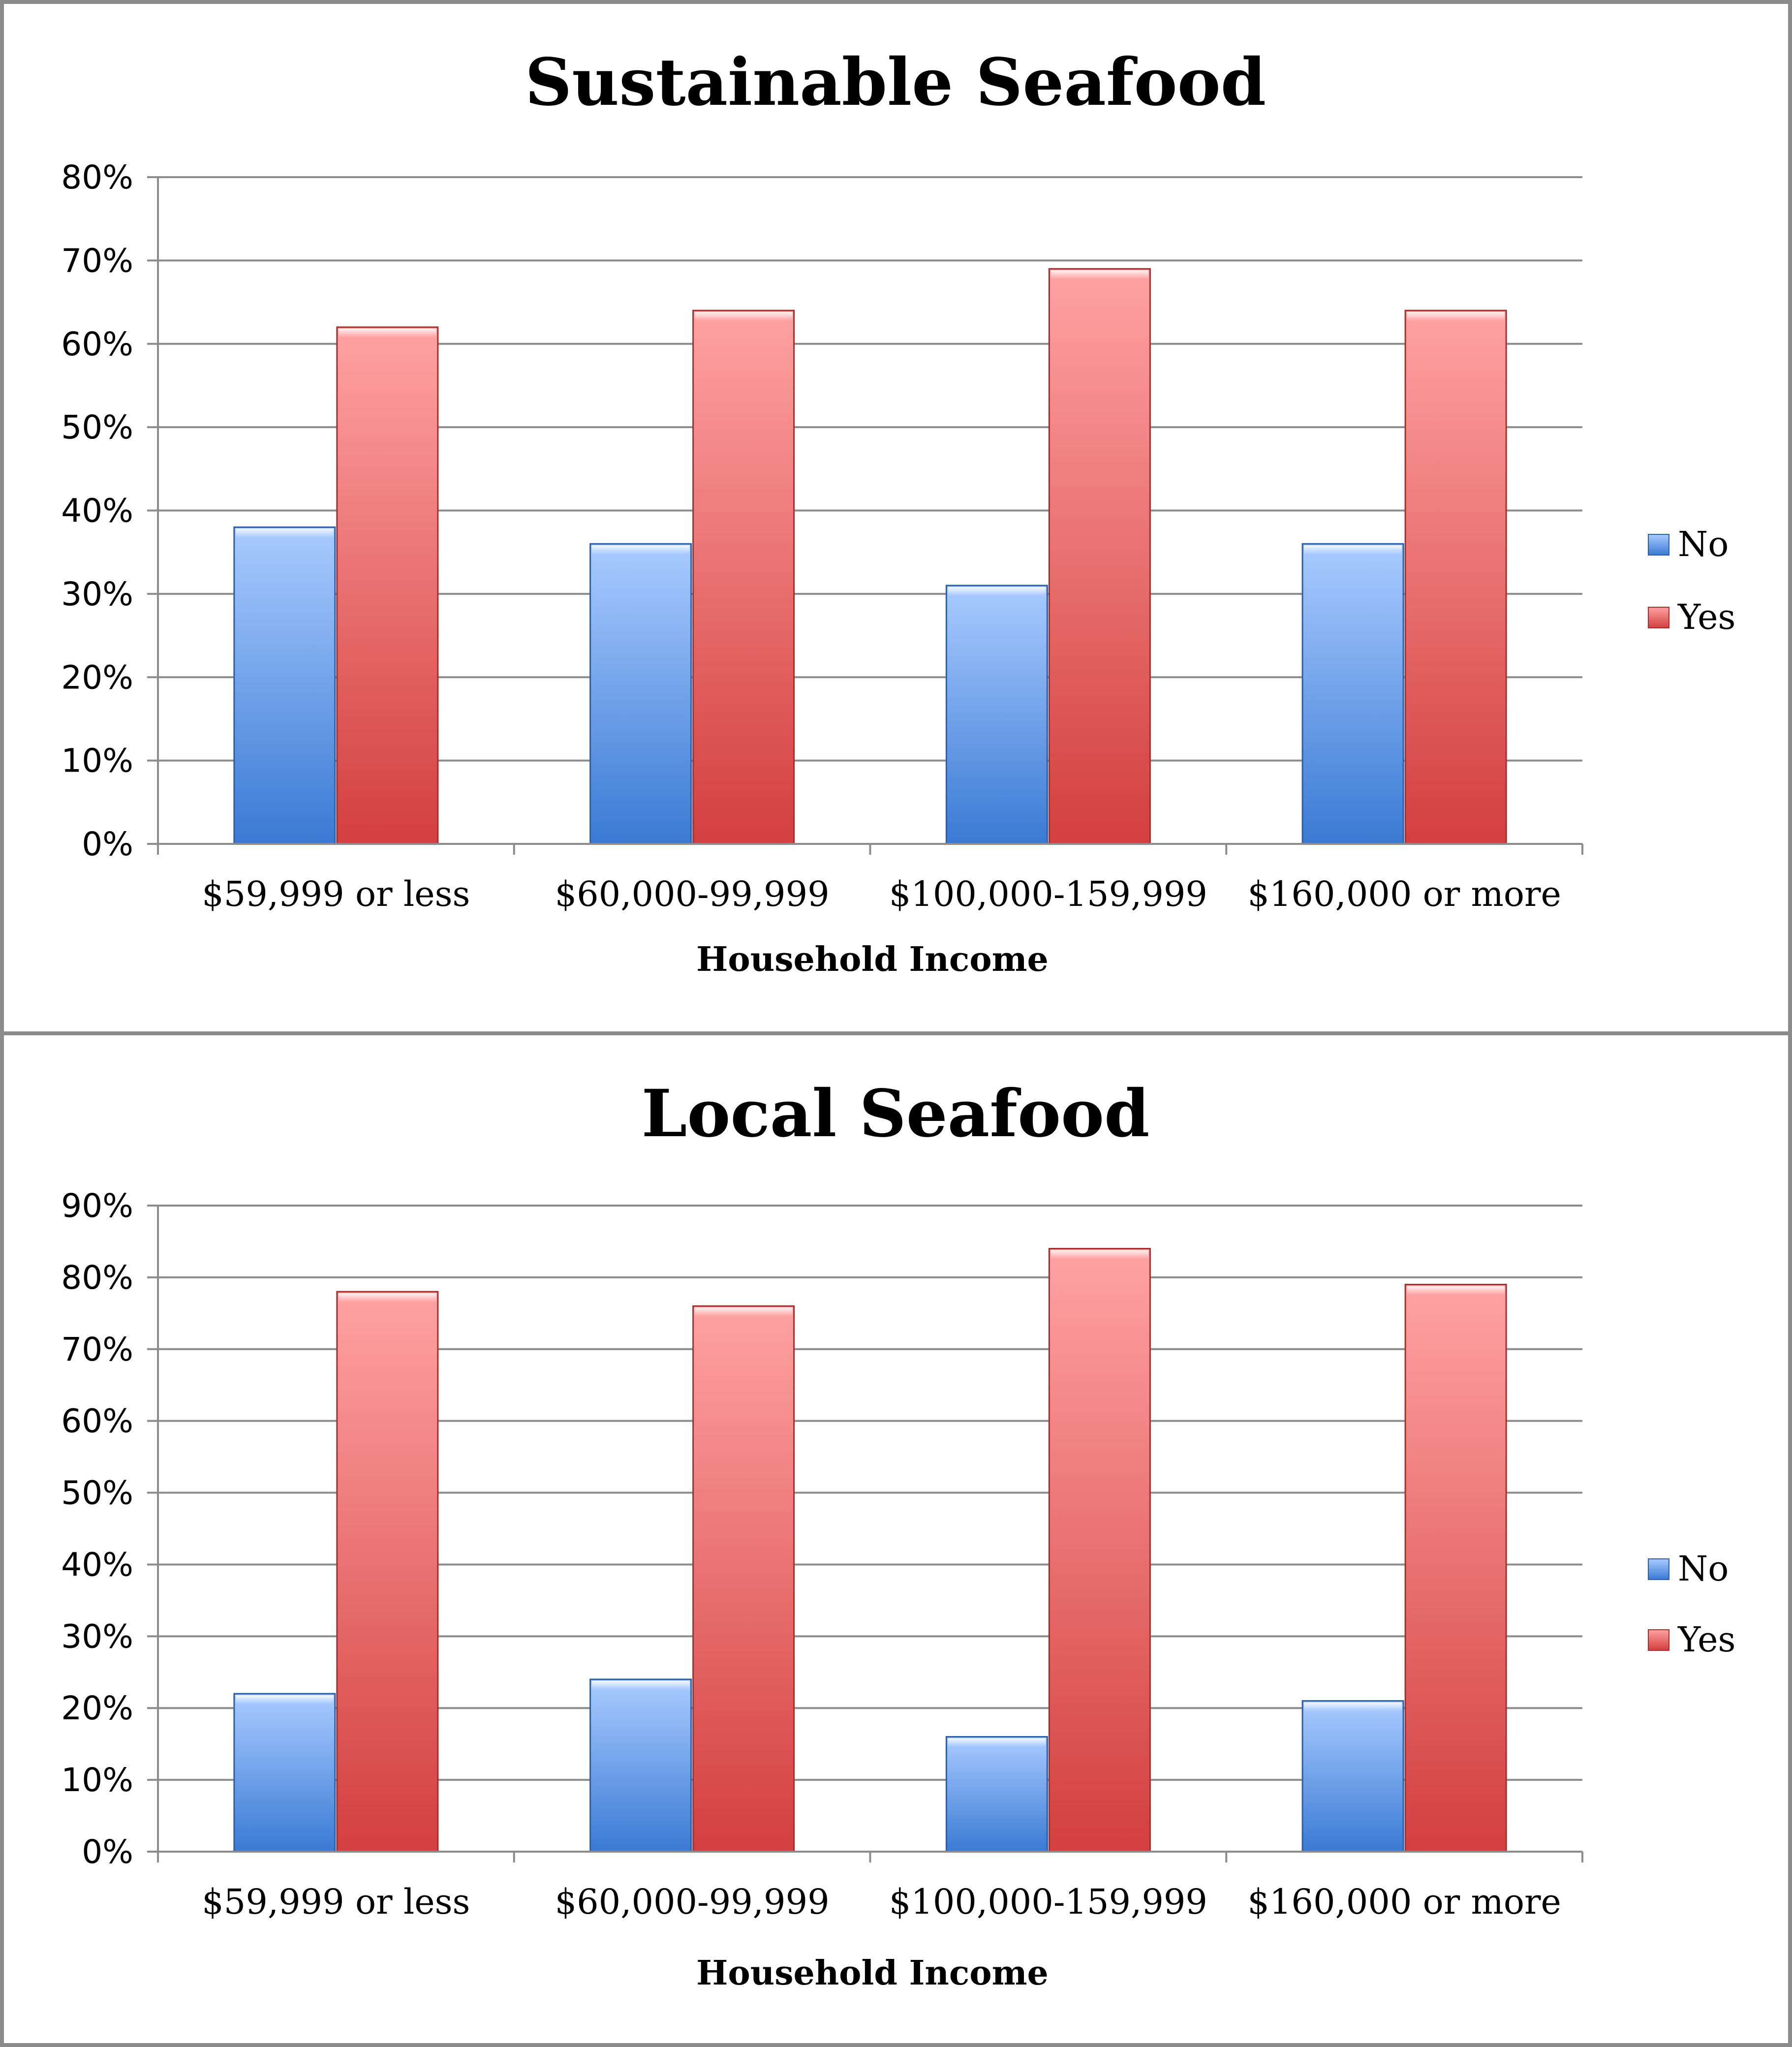  Describe the element at coordinates (896, 1114) in the screenshot. I see `chart-title: Local Seafood` at that location.